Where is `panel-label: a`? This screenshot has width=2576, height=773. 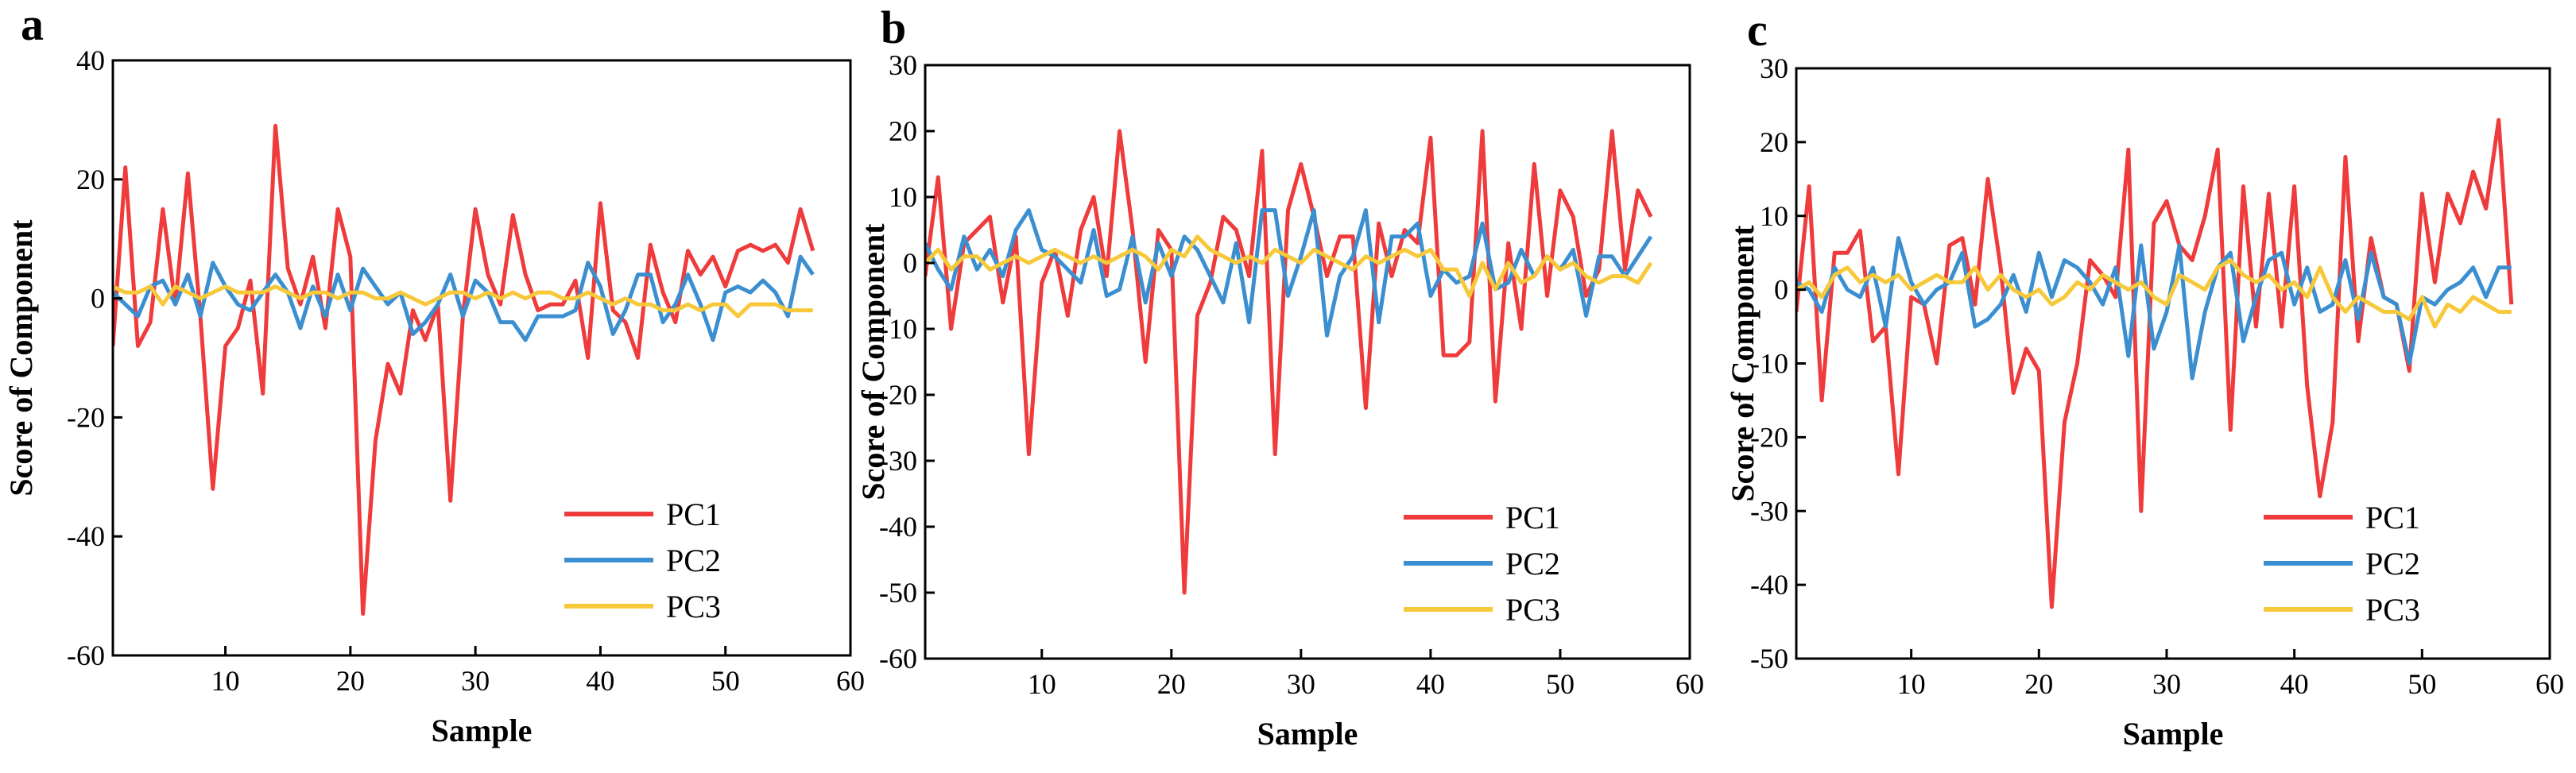 panel-label: a is located at coordinates (32, 25).